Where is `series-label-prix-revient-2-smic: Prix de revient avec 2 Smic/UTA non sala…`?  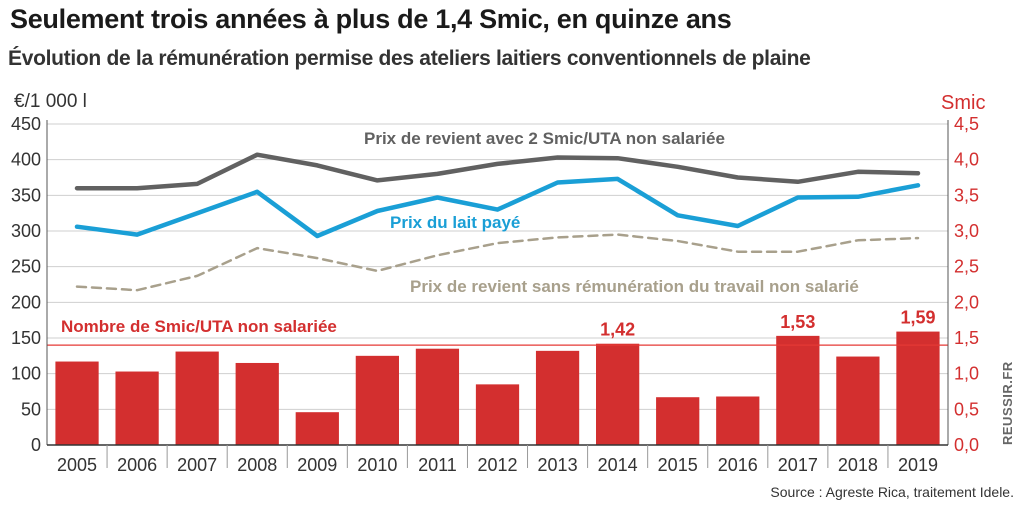 series-label-prix-revient-2-smic: Prix de revient avec 2 Smic/UTA non sala… is located at coordinates (544, 138).